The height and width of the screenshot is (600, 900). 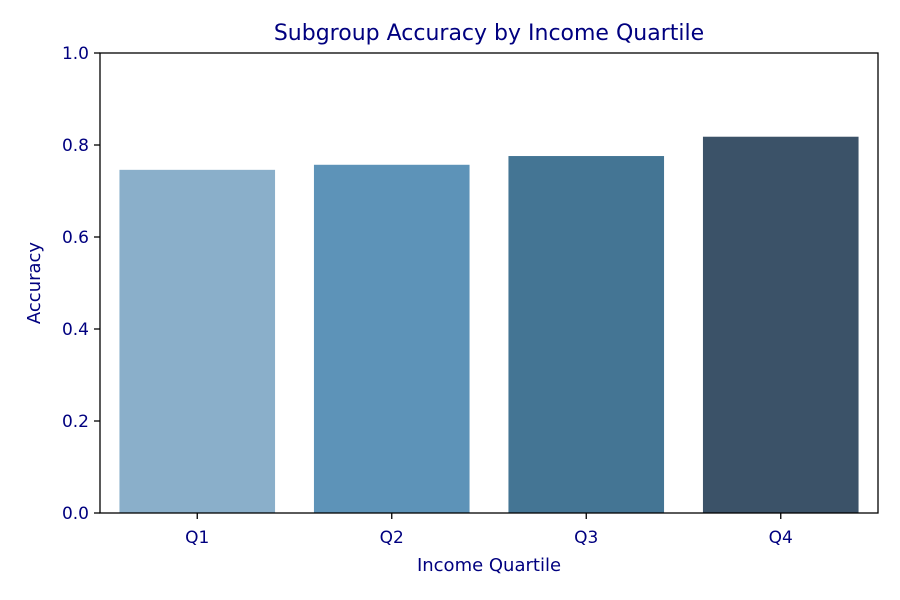 What do you see at coordinates (75, 238) in the screenshot?
I see `y-tick-label: 0.6` at bounding box center [75, 238].